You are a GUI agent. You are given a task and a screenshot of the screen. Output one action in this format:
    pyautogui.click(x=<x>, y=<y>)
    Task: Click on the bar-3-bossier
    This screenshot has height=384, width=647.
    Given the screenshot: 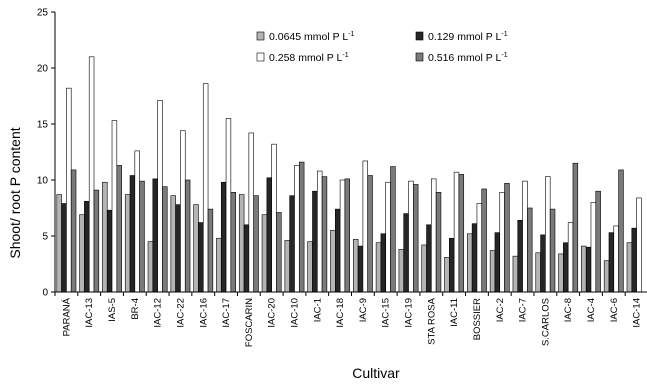 What is the action you would take?
    pyautogui.click(x=479, y=248)
    